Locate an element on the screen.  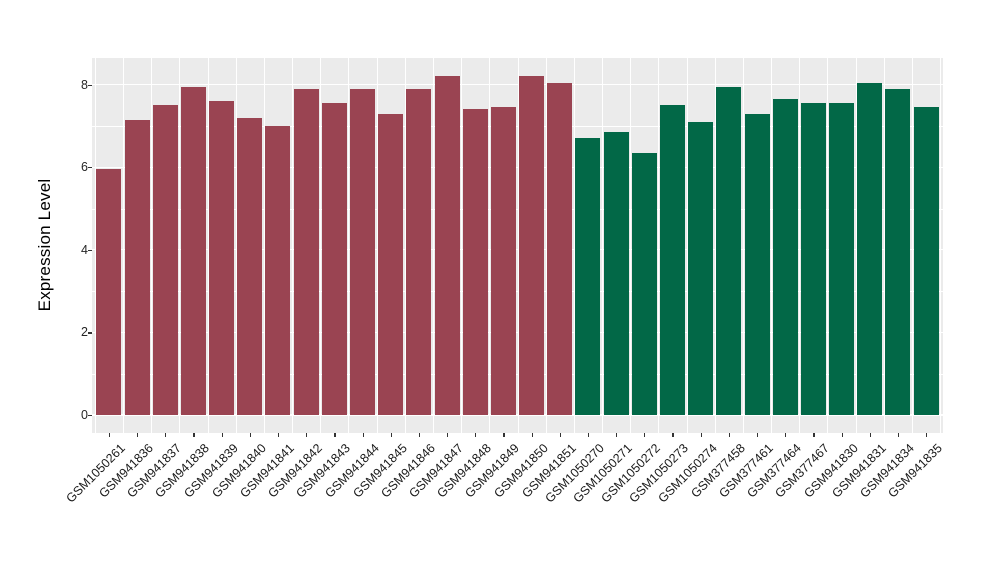
bar-GSM941851 is located at coordinates (560, 248).